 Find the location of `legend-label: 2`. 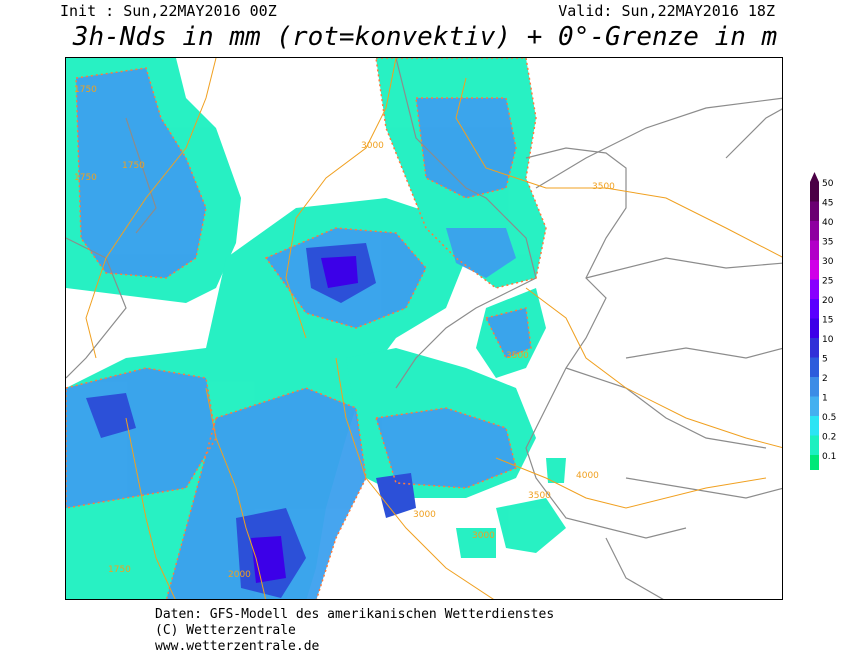

legend-label: 2 is located at coordinates (825, 379).